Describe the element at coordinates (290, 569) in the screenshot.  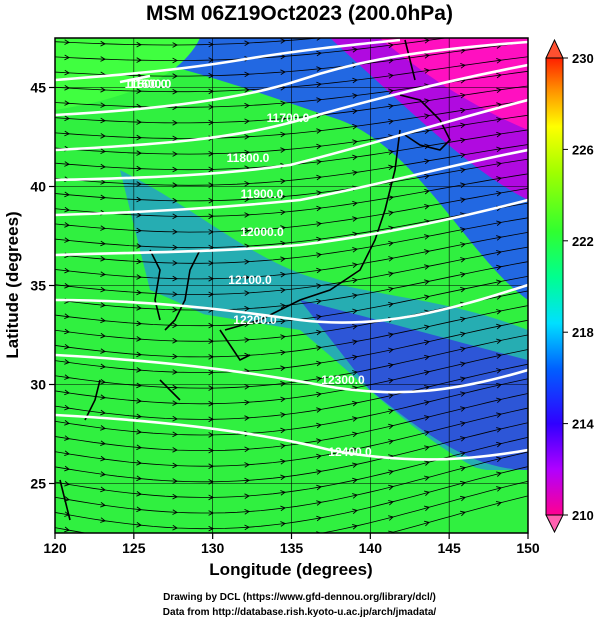
I see `x-axis-label: Longitude (degrees)` at that location.